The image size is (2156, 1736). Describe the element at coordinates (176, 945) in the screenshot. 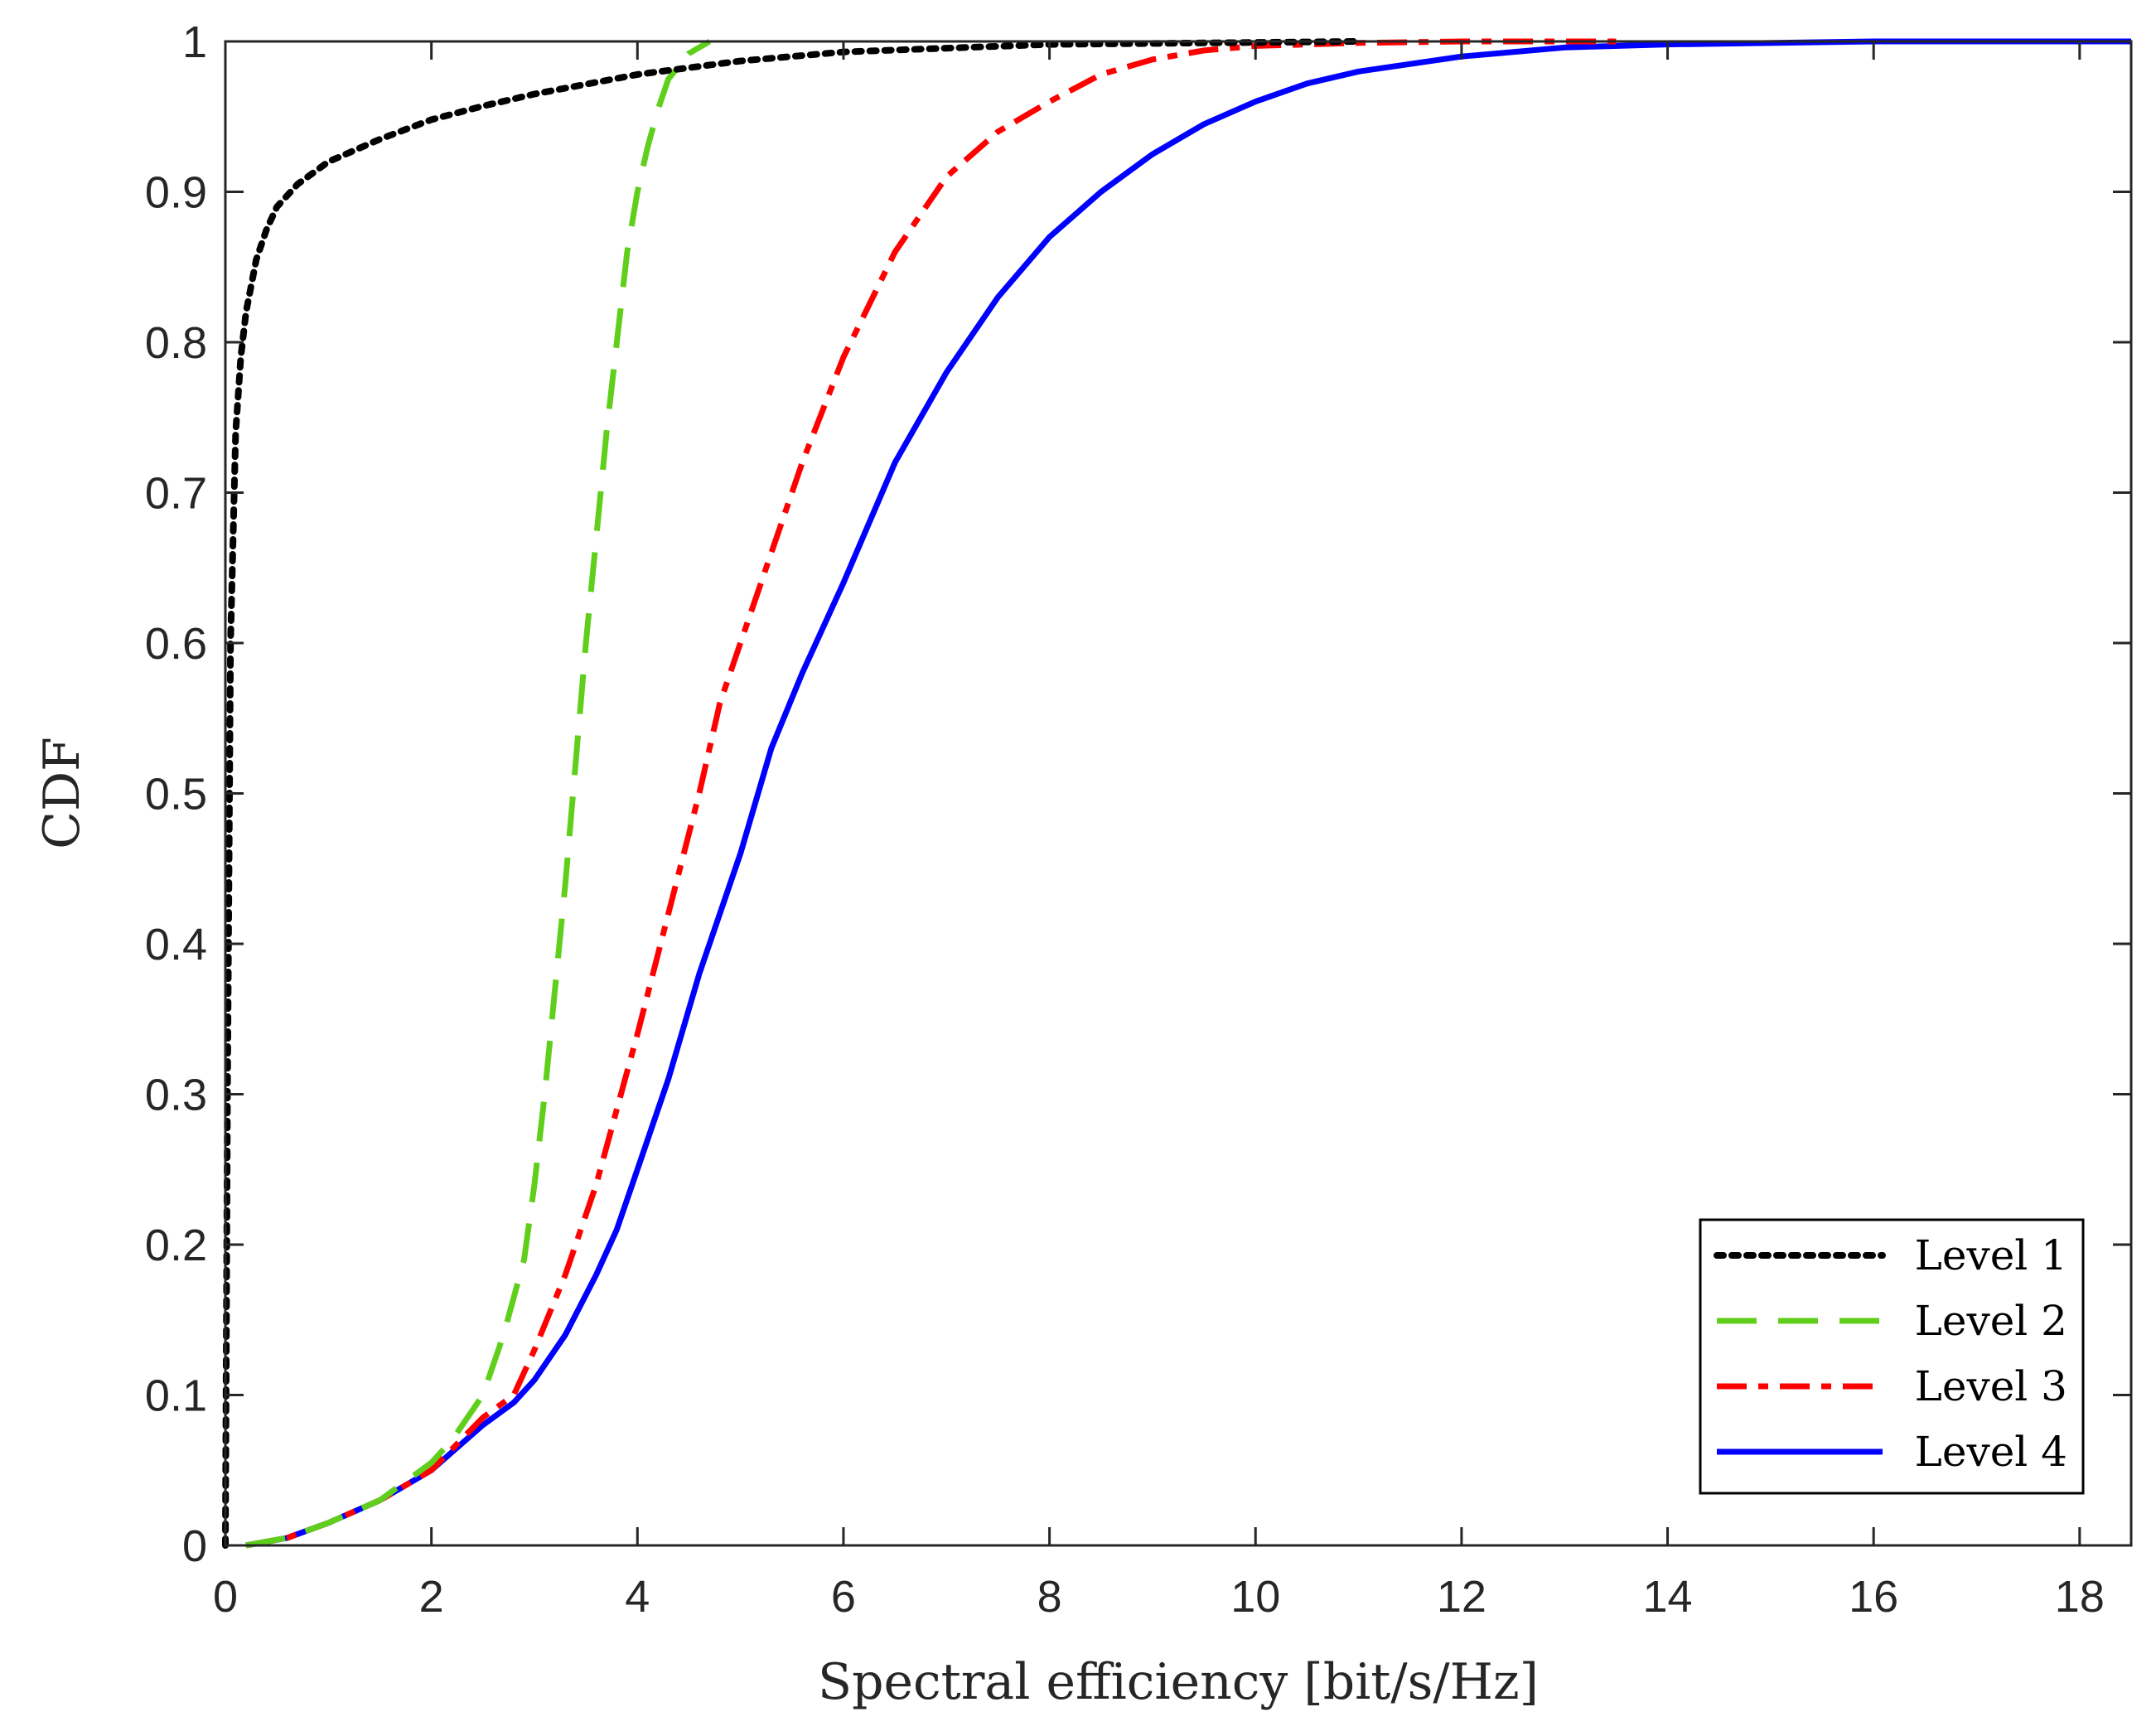

I see `y-tick-label: 0.4` at that location.